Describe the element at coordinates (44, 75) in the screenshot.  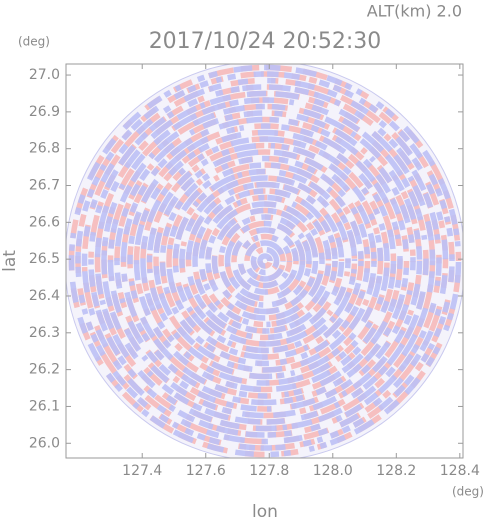
I see `y-tick-label: 27.0` at that location.